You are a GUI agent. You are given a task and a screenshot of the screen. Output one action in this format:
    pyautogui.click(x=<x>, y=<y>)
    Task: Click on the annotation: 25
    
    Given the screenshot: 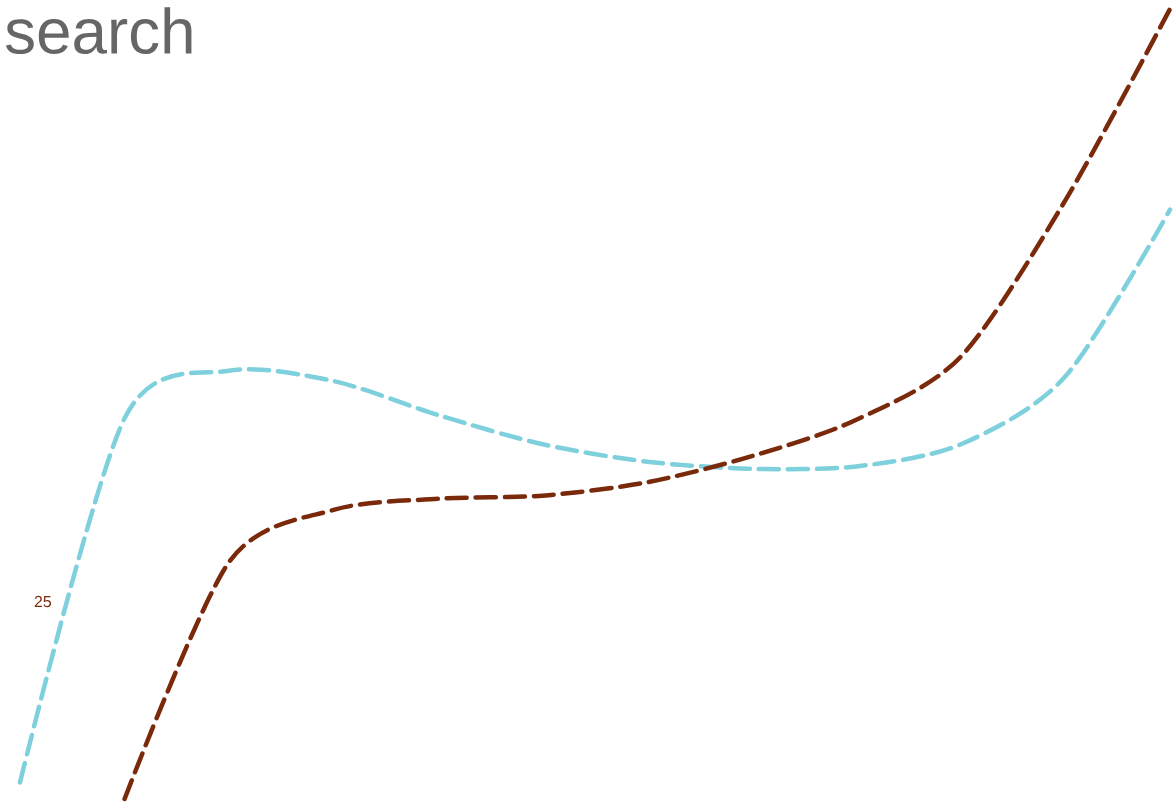 What is the action you would take?
    pyautogui.click(x=43, y=601)
    